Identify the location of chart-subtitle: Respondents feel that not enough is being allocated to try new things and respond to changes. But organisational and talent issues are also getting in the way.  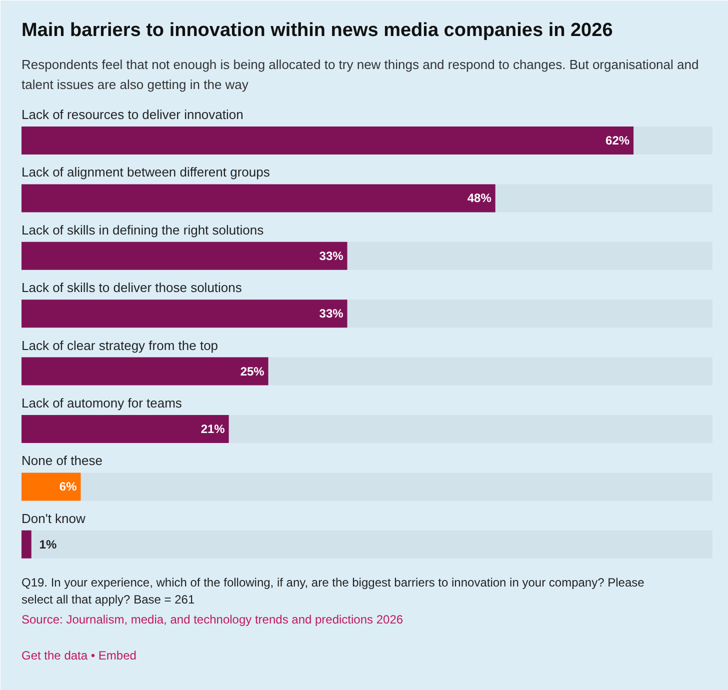
(360, 74).